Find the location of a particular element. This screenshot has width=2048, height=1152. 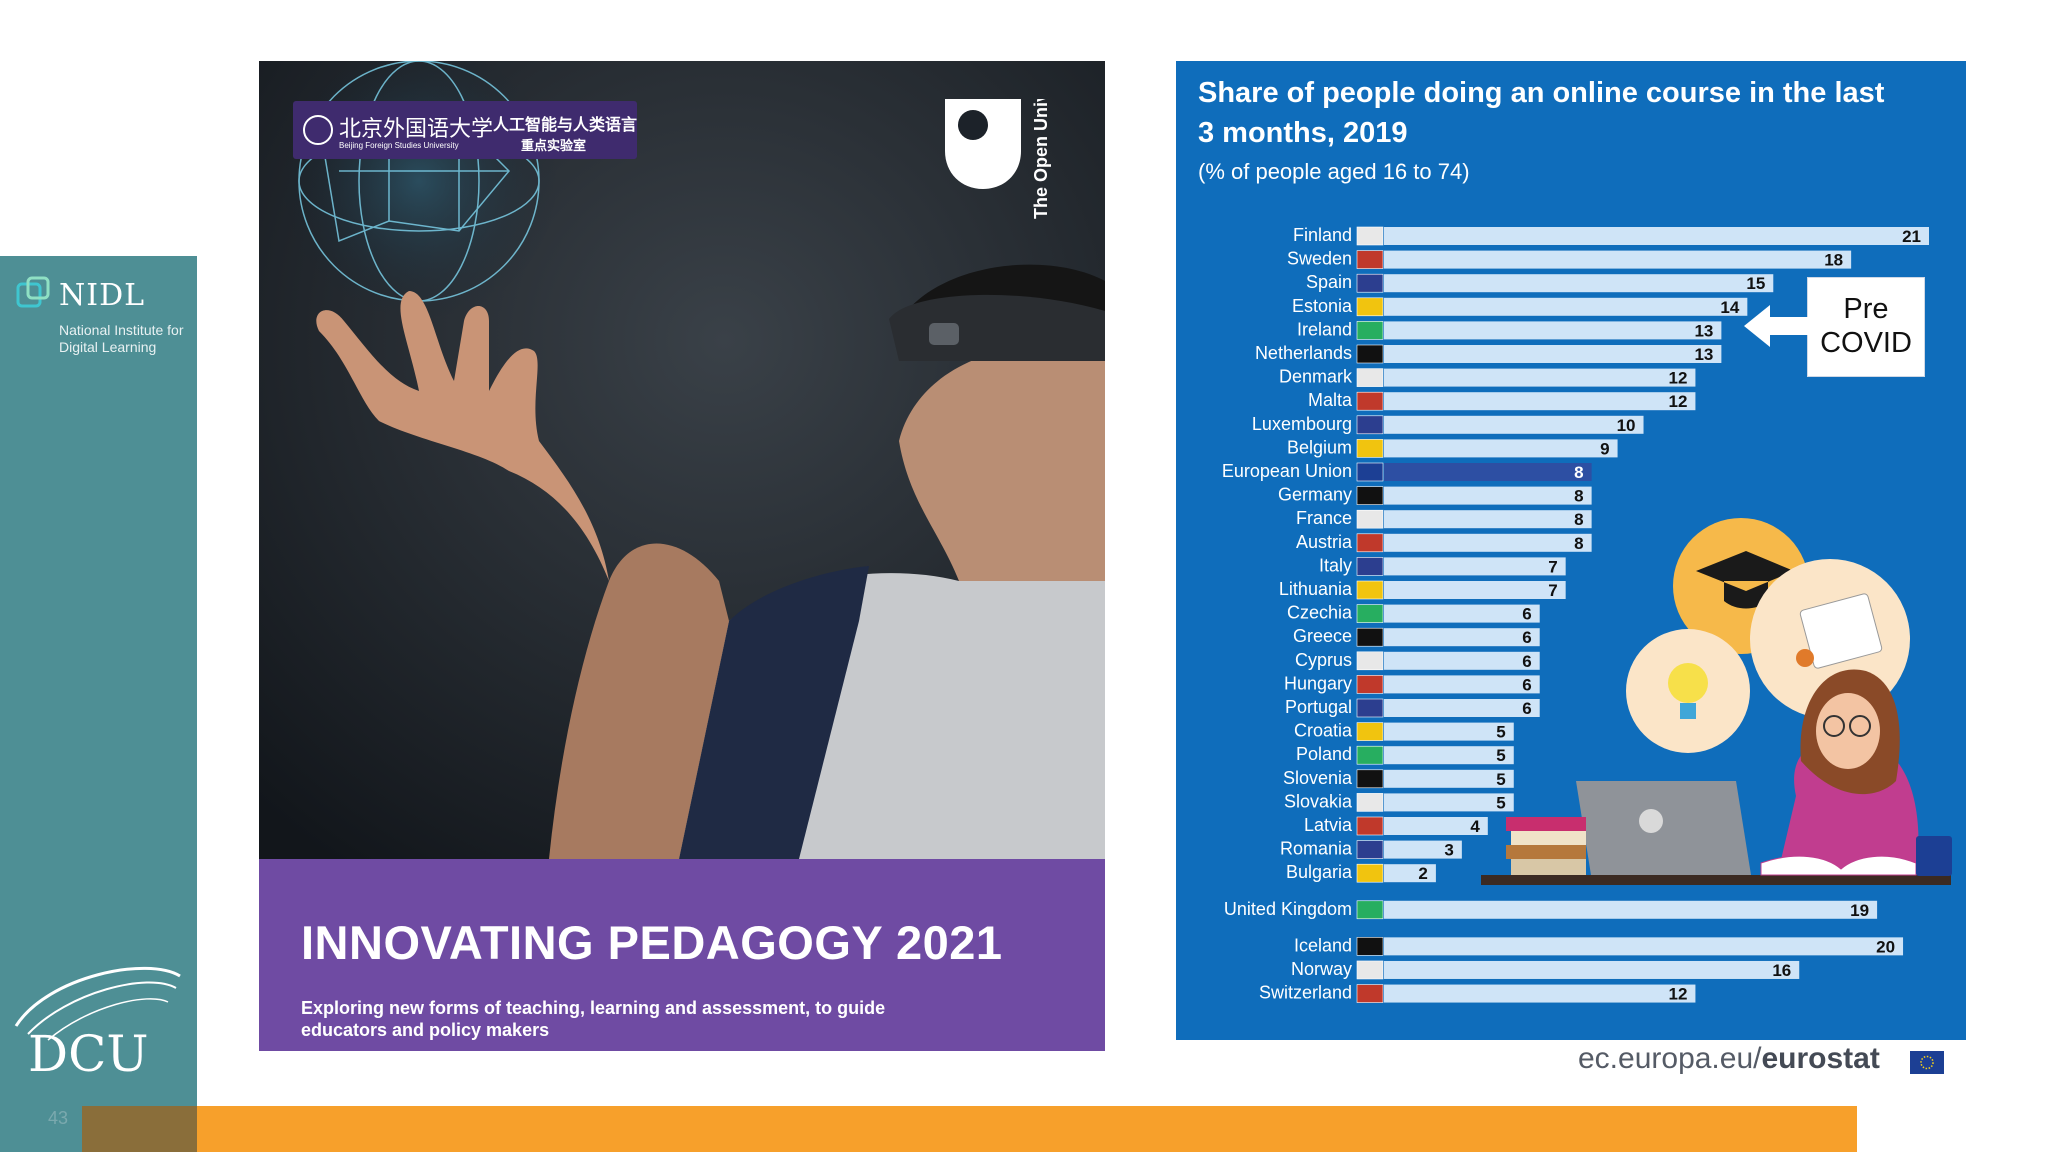

category-label-norway: Norway is located at coordinates (1321, 969).